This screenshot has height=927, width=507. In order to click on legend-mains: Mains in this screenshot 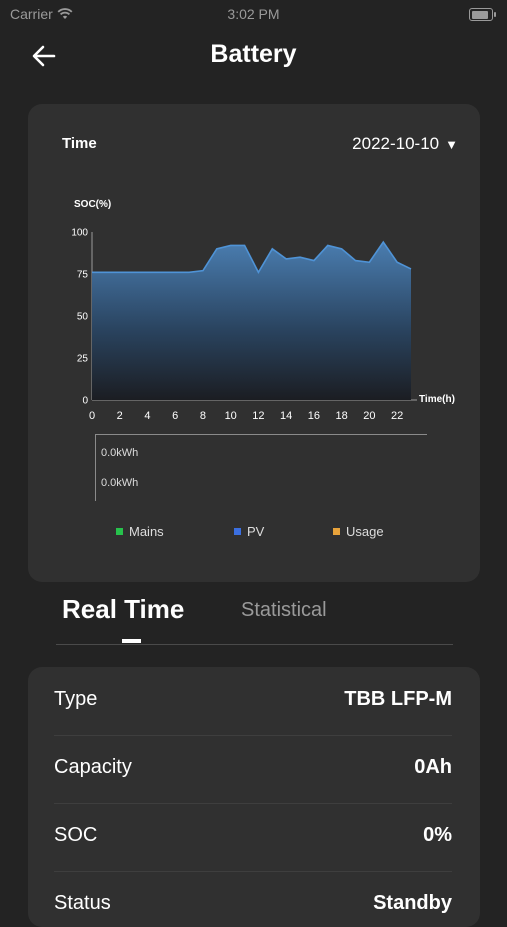, I will do `click(140, 531)`.